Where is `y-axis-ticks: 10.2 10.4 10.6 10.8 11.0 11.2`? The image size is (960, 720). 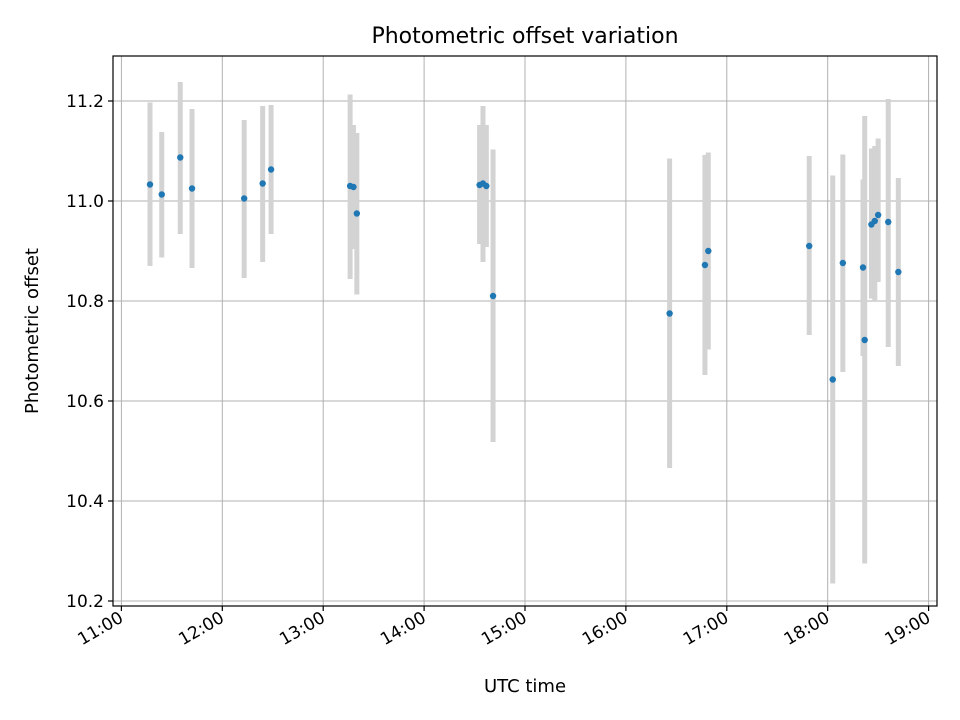
y-axis-ticks: 10.2 10.4 10.6 10.8 11.0 11.2 is located at coordinates (89, 352).